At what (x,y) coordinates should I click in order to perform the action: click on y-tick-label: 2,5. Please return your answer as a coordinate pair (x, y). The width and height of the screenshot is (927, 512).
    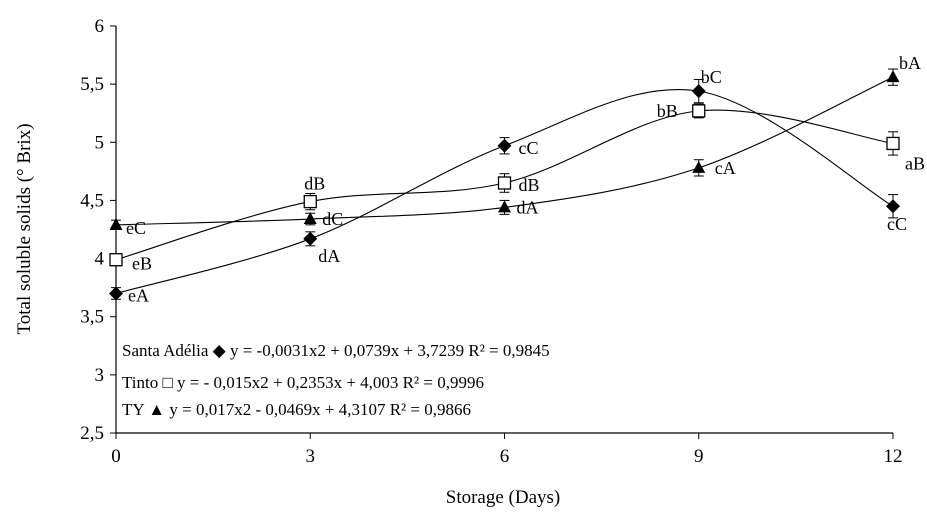
    Looking at the image, I should click on (92, 433).